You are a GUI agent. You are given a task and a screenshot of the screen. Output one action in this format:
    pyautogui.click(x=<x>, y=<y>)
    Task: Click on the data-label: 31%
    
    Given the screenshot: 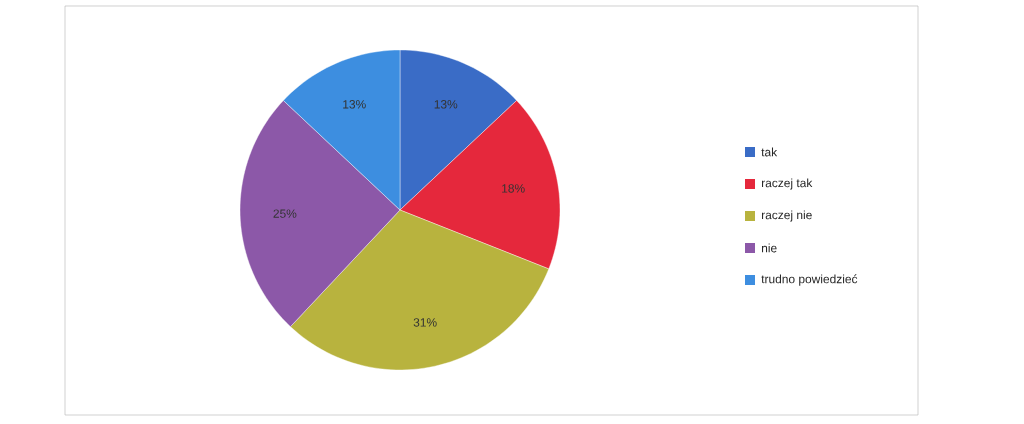 What is the action you would take?
    pyautogui.click(x=425, y=322)
    